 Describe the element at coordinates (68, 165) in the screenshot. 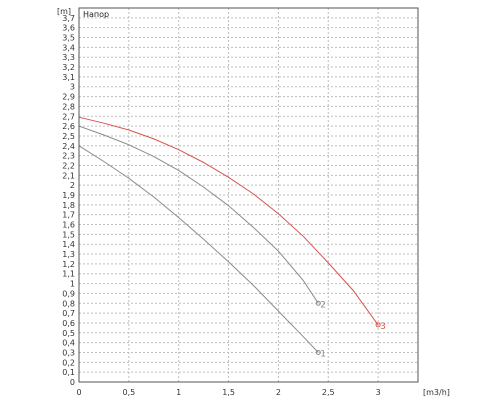

I see `y-tick-label: 2,2` at that location.